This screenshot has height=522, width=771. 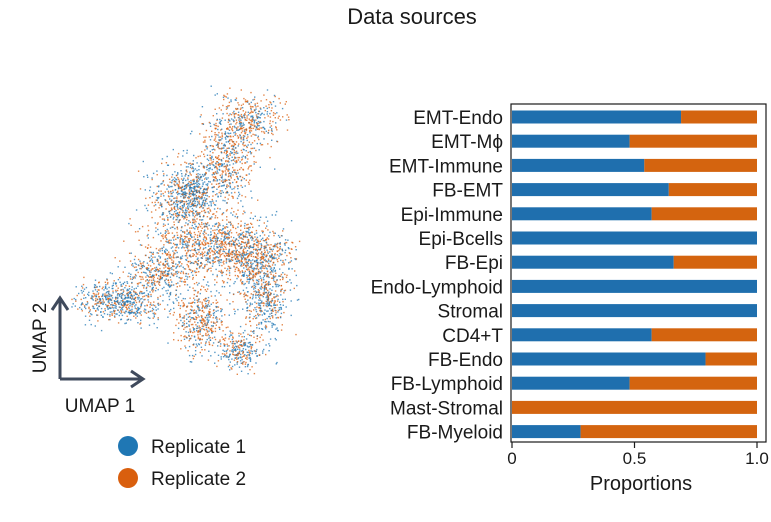 I want to click on category-label: Stromal, so click(x=470, y=312).